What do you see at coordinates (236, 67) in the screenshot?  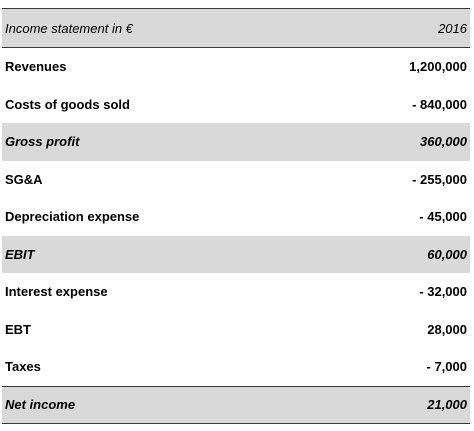 I see `row-revenues: Revenues 1,200,000` at bounding box center [236, 67].